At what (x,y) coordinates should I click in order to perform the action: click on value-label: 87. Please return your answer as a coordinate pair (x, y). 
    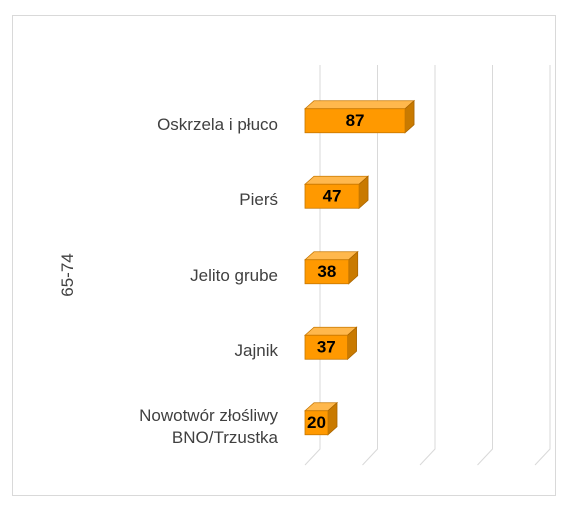
    Looking at the image, I should click on (355, 120).